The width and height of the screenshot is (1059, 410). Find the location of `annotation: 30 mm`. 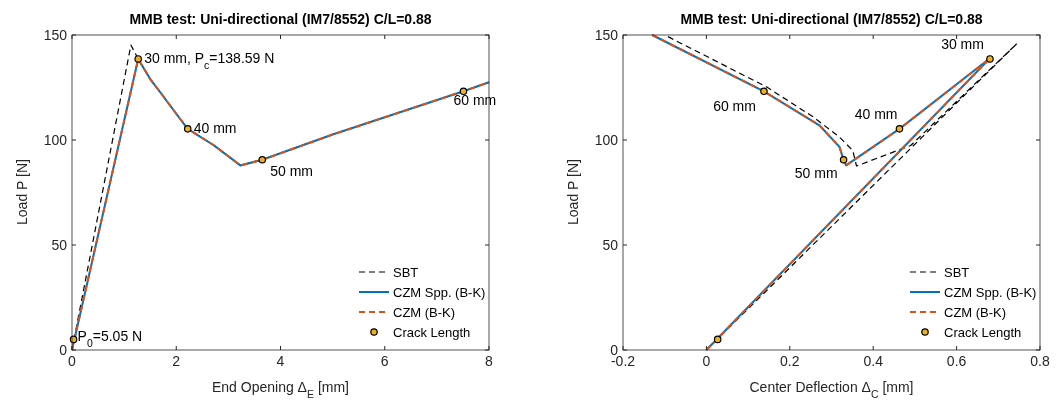

annotation: 30 mm is located at coordinates (962, 43).